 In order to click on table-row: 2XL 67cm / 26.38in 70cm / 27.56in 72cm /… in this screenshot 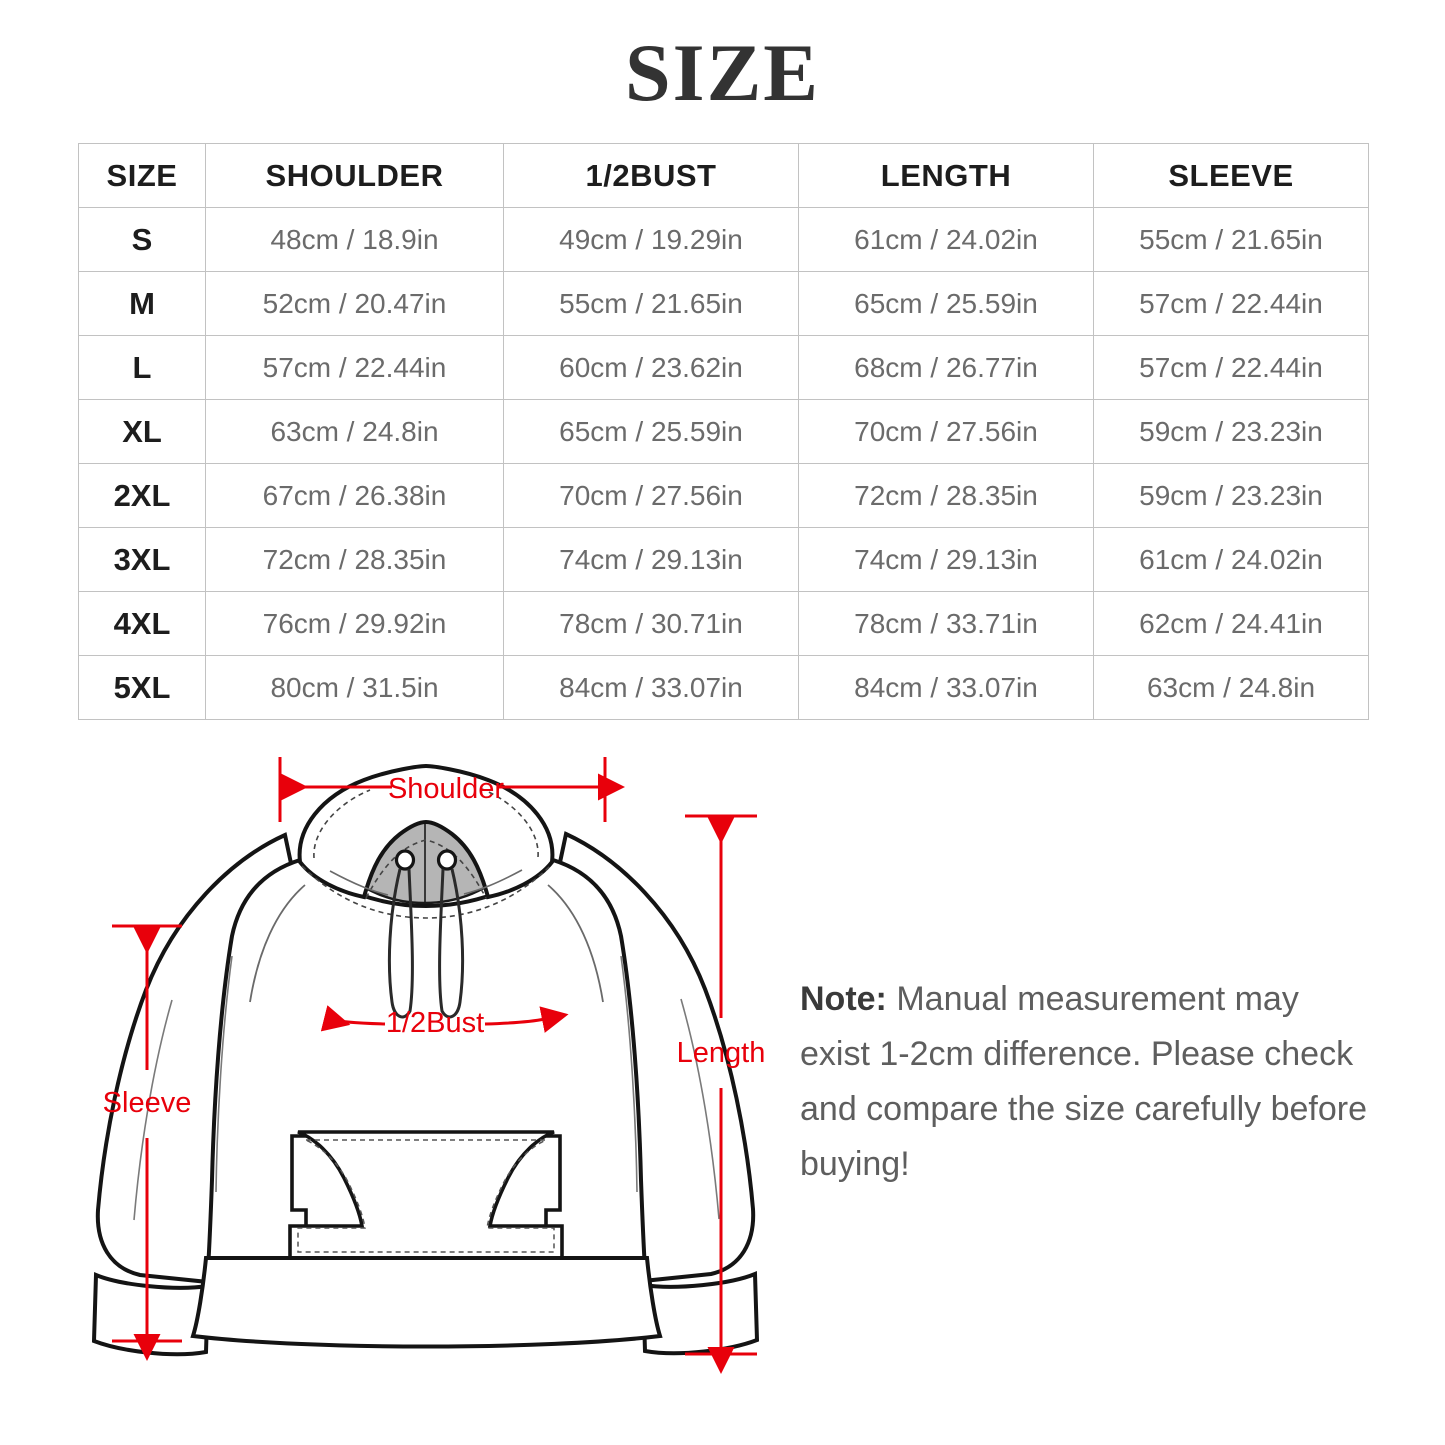, I will do `click(723, 495)`.